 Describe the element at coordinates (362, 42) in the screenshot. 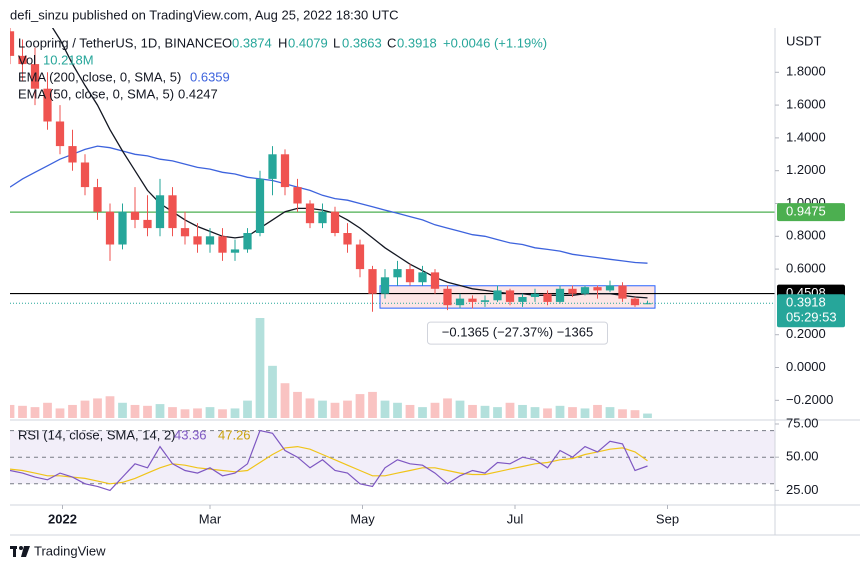

I see `ohlc-value: 0.3863` at that location.